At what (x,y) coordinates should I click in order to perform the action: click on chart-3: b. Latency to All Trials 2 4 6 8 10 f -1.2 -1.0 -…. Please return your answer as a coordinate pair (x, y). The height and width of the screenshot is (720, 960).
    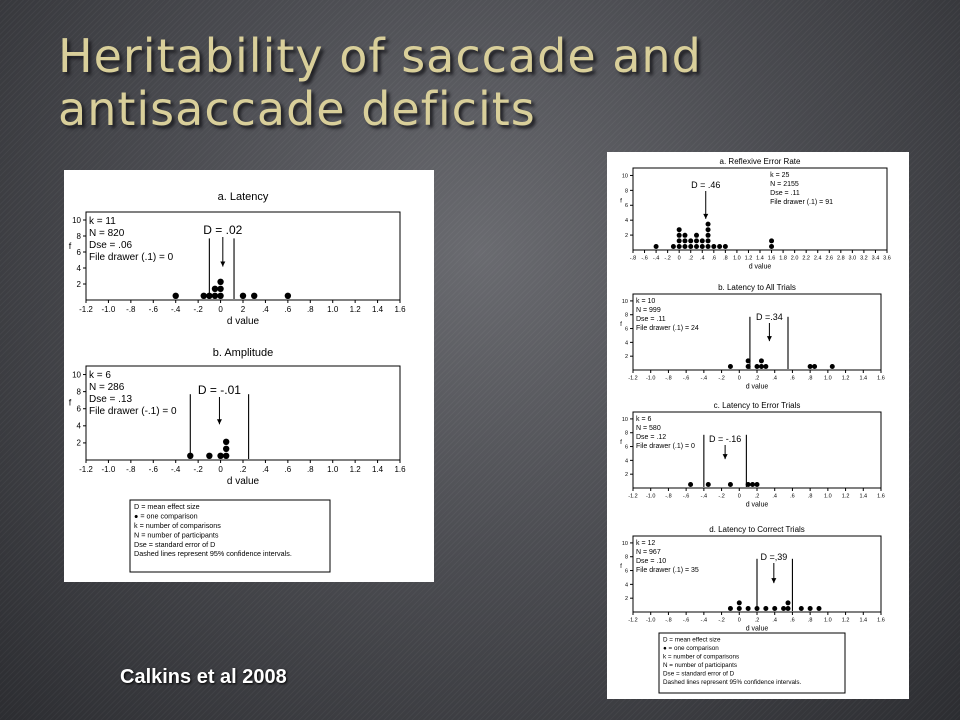
    Looking at the image, I should click on (752, 337).